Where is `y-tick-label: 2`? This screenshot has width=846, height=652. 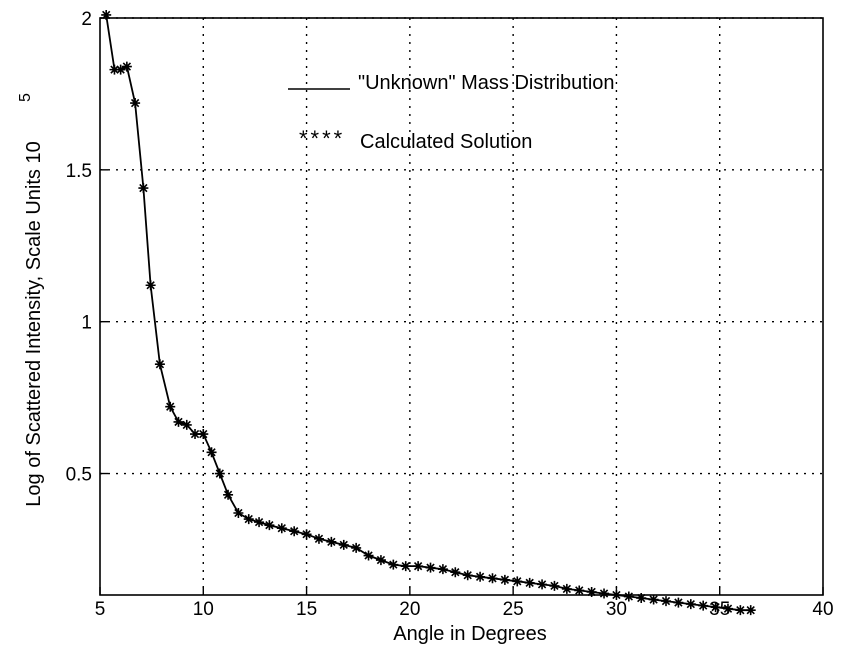 y-tick-label: 2 is located at coordinates (86, 19).